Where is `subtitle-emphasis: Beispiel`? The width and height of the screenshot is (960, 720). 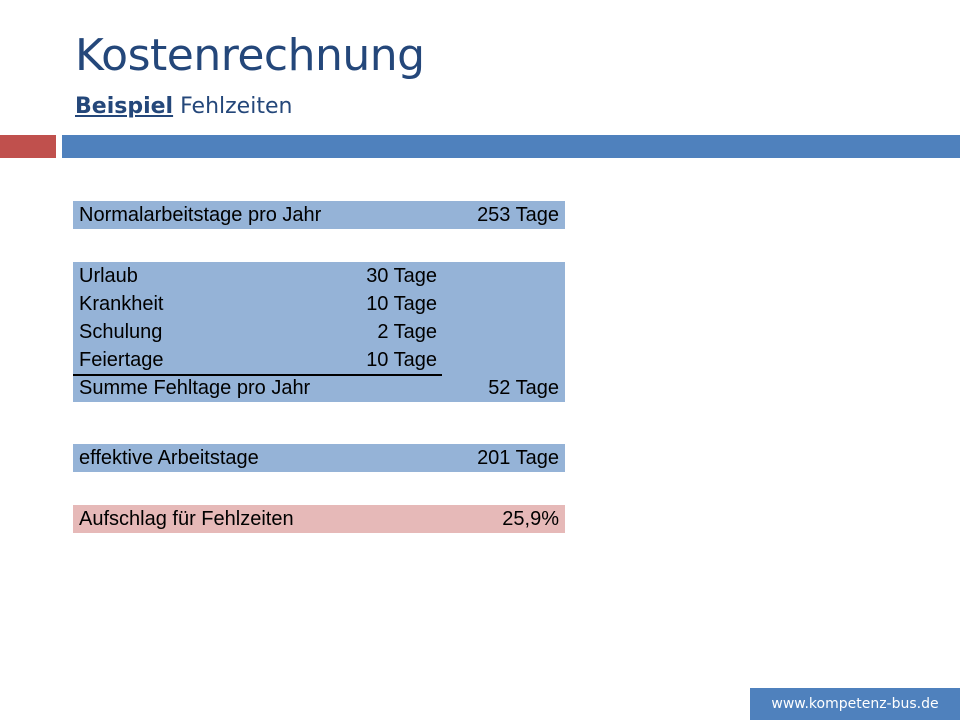
subtitle-emphasis: Beispiel is located at coordinates (124, 106).